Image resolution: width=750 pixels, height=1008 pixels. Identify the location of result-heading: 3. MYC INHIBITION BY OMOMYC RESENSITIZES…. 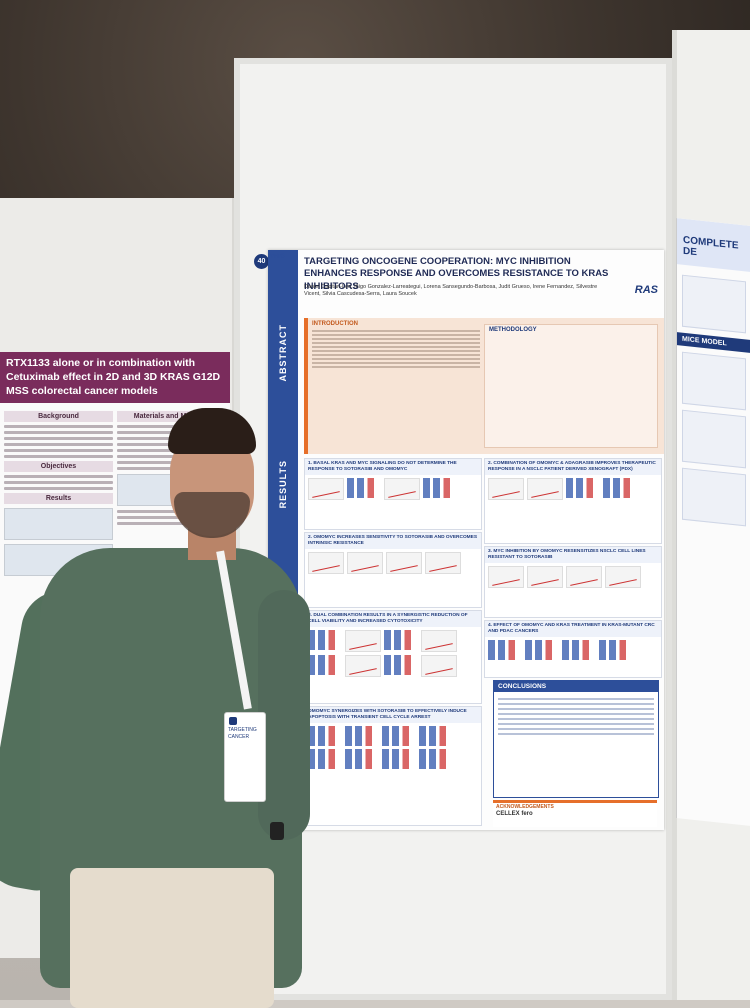
(573, 555).